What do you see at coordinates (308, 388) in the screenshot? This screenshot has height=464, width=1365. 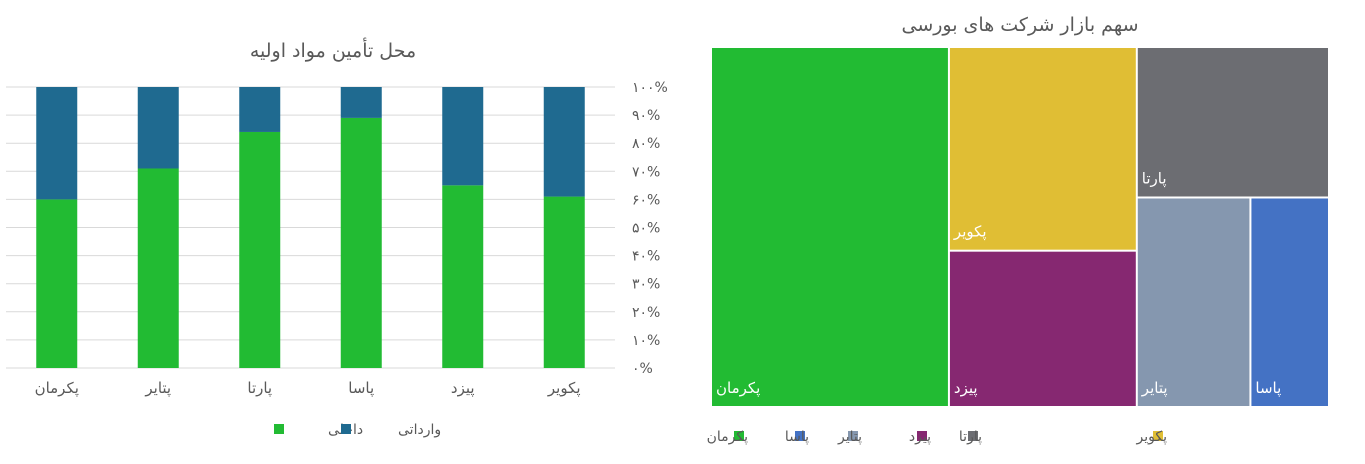 I see `bar-chart-x-axis: پکرمان پتایر پارتا پاسا پیزد پکویر` at bounding box center [308, 388].